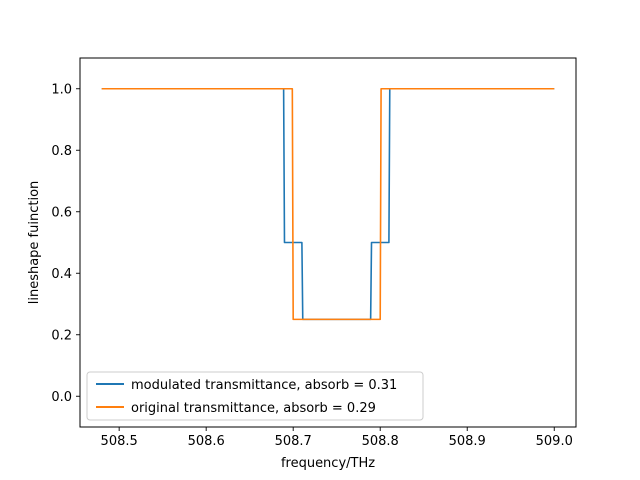 Image resolution: width=640 pixels, height=480 pixels. Describe the element at coordinates (61, 335) in the screenshot. I see `y-tick-label: 0.2` at that location.